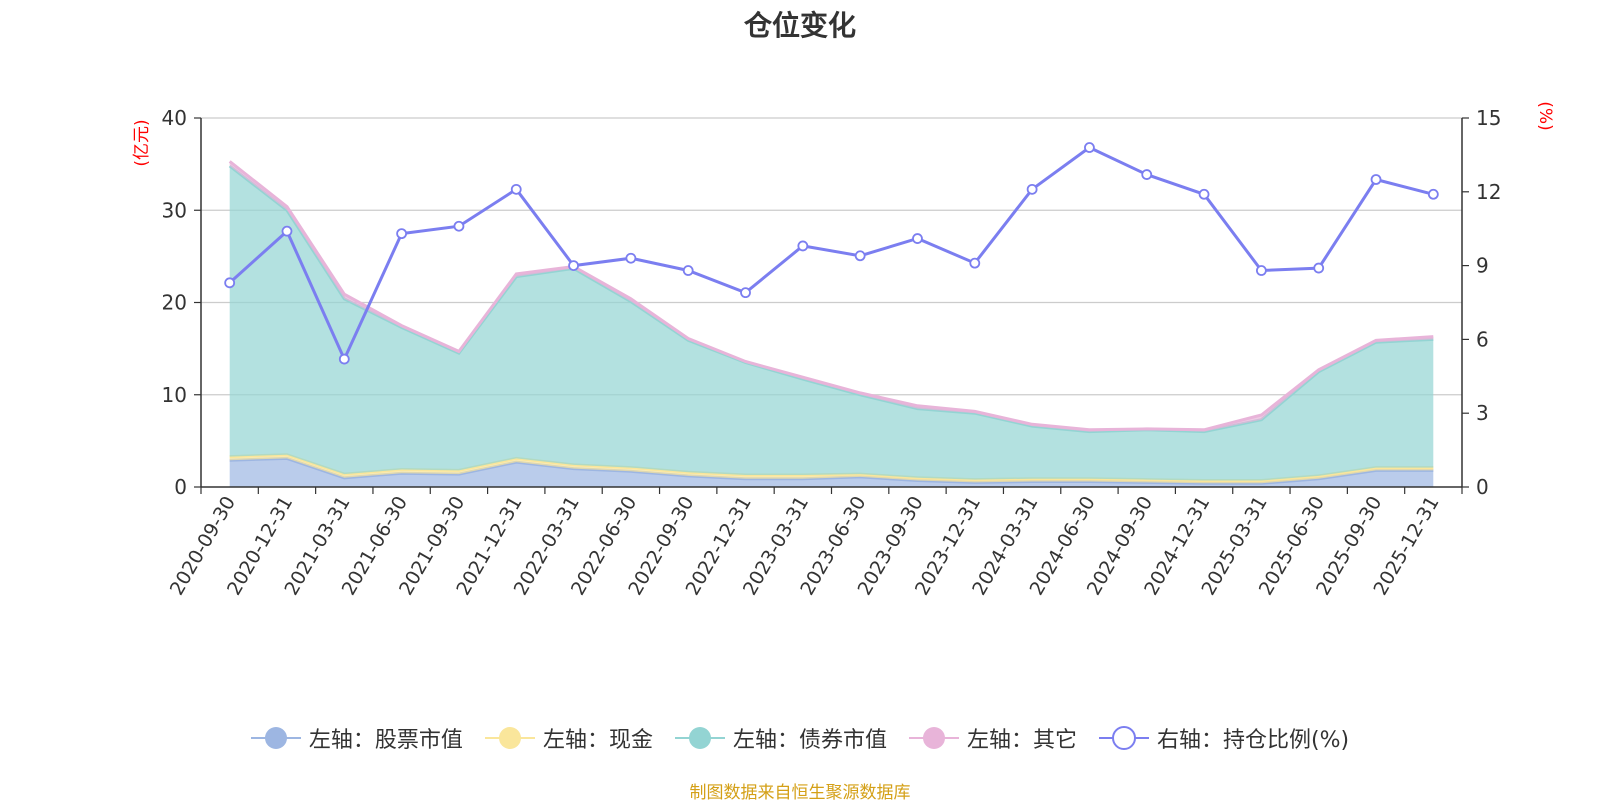  What do you see at coordinates (1488, 192) in the screenshot?
I see `right-axis-tick-label: 12` at bounding box center [1488, 192].